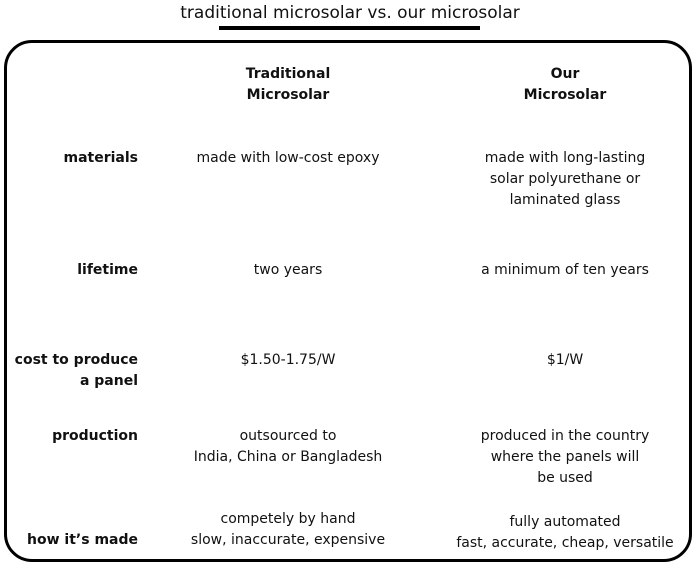 Image resolution: width=700 pixels, height=571 pixels. Describe the element at coordinates (288, 270) in the screenshot. I see `traditional-lifetime: two years` at that location.